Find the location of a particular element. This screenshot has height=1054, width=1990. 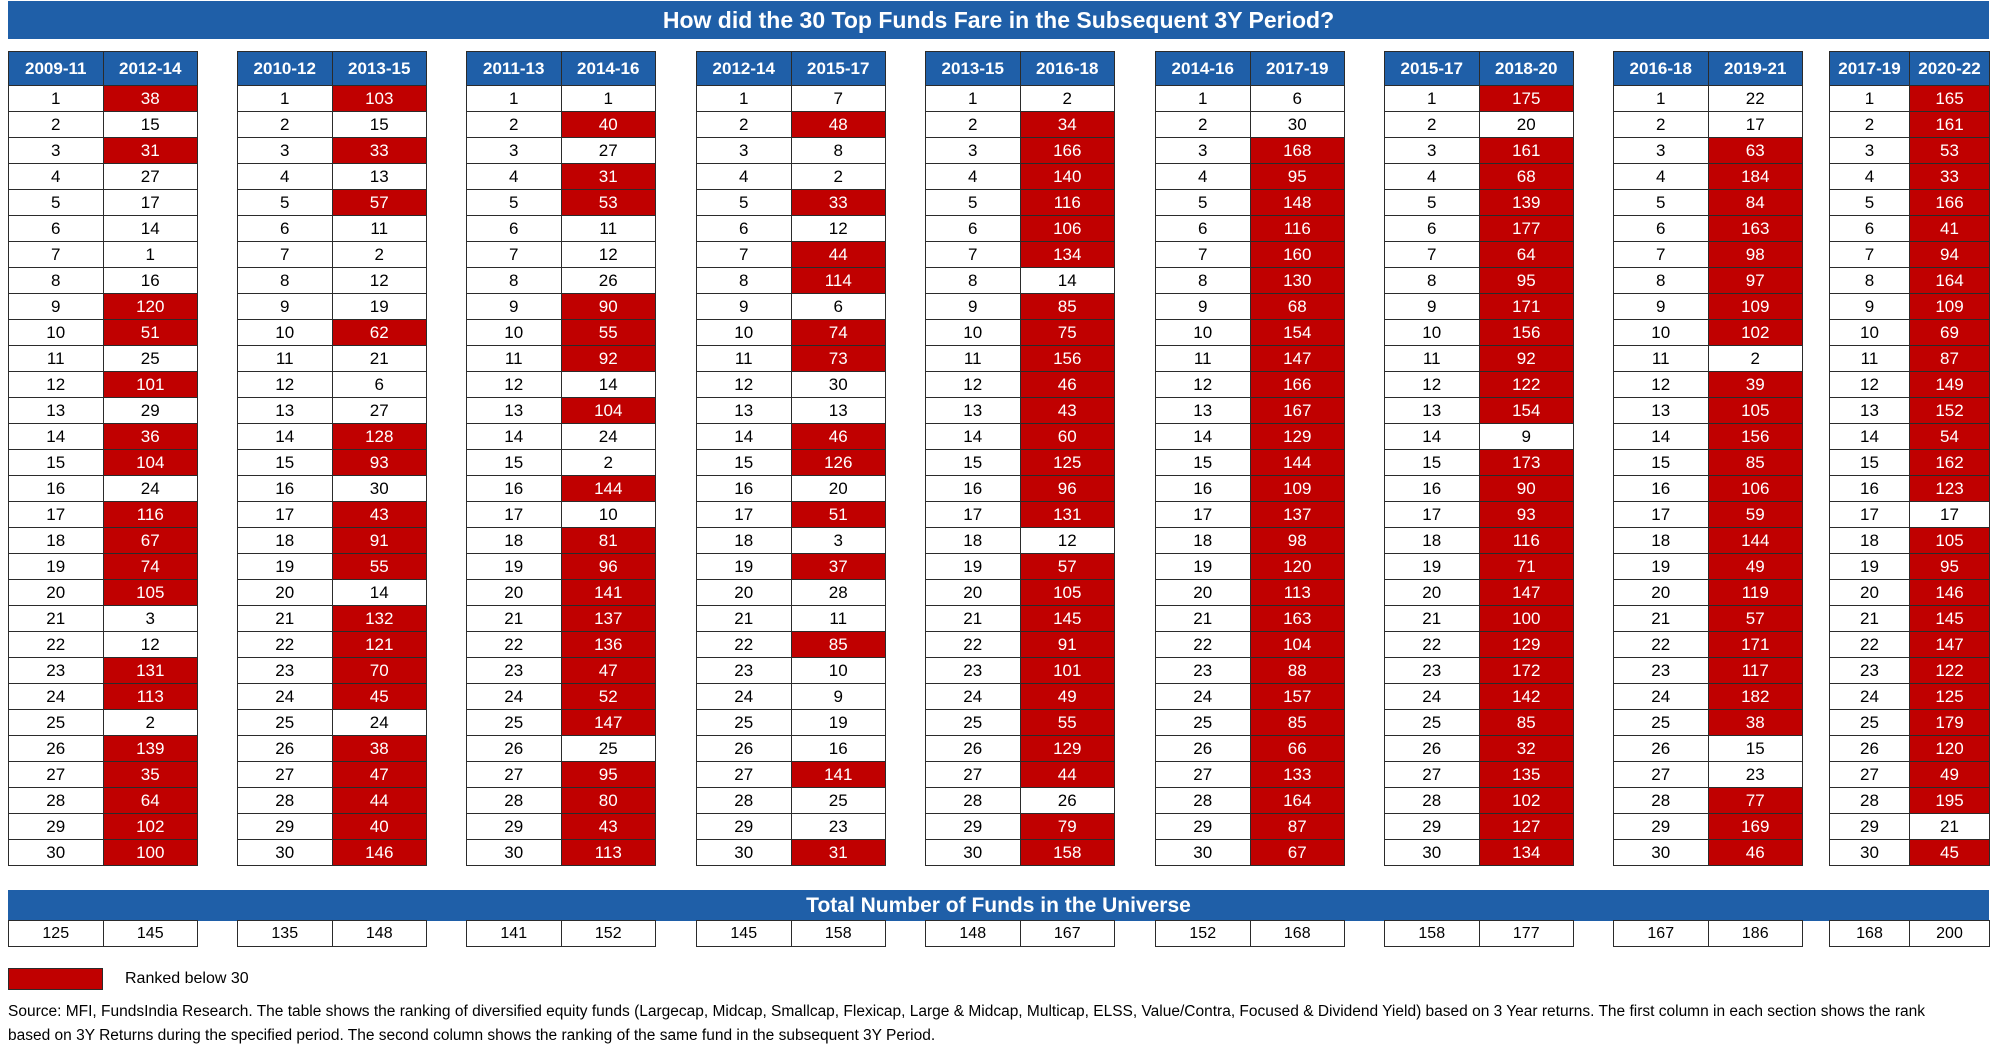

universe-count-cell: 145 is located at coordinates (744, 933).